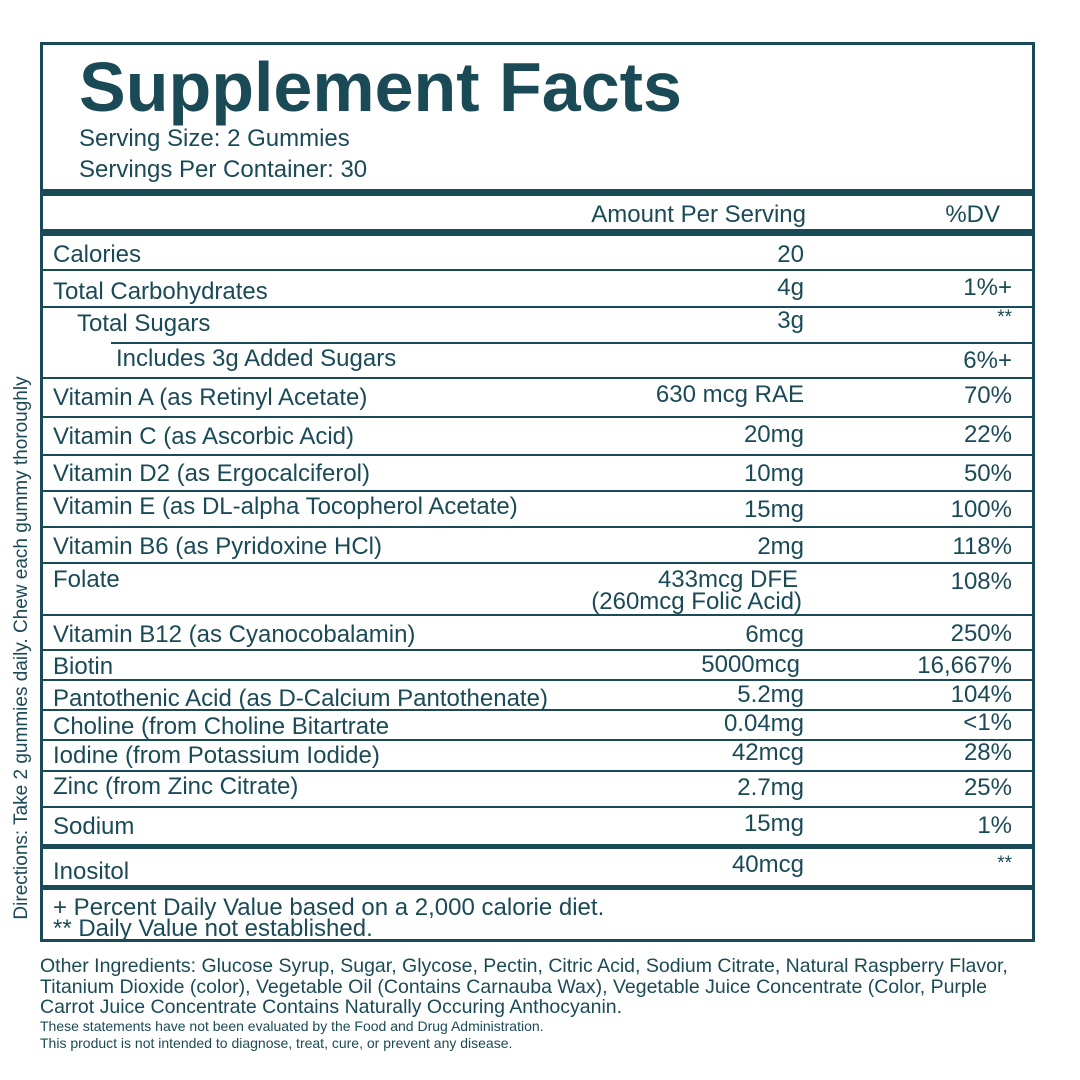 The image size is (1080, 1080). What do you see at coordinates (987, 395) in the screenshot?
I see `row-dv-vitamin-a: 70%` at bounding box center [987, 395].